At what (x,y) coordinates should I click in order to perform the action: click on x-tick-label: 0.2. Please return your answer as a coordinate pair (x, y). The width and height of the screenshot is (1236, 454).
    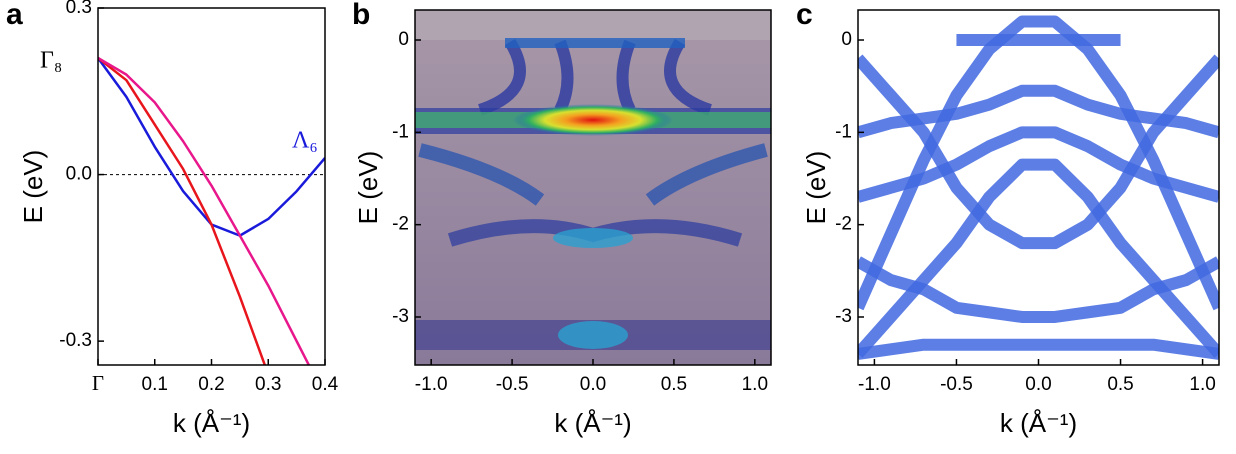
    Looking at the image, I should click on (211, 384).